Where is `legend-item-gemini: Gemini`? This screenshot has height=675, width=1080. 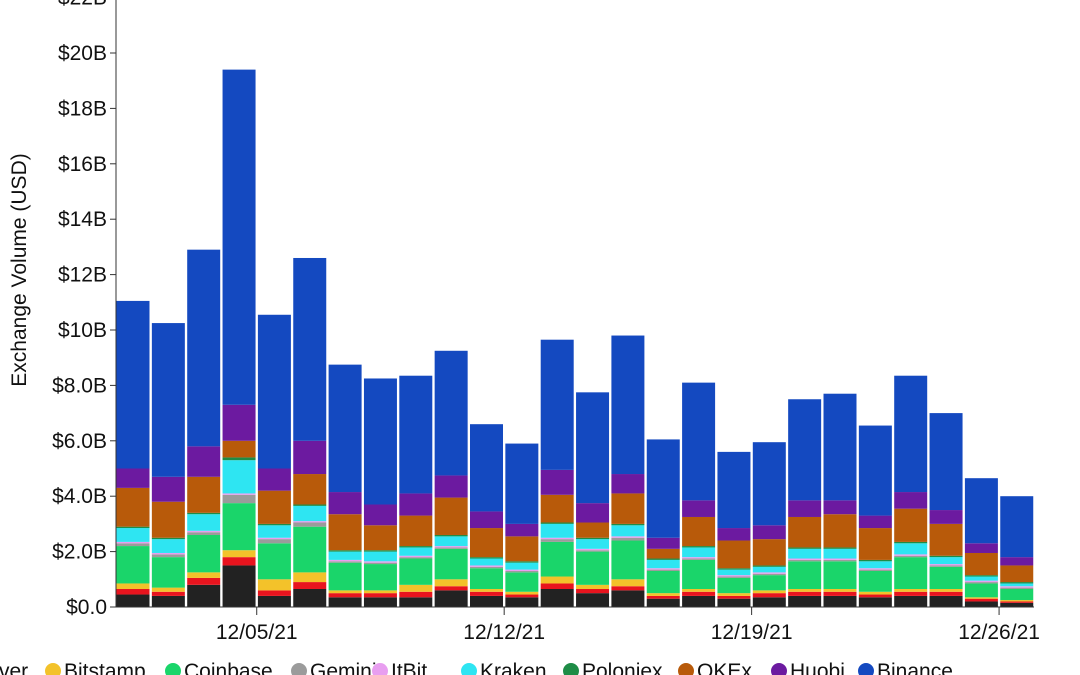 legend-item-gemini: Gemini is located at coordinates (334, 667).